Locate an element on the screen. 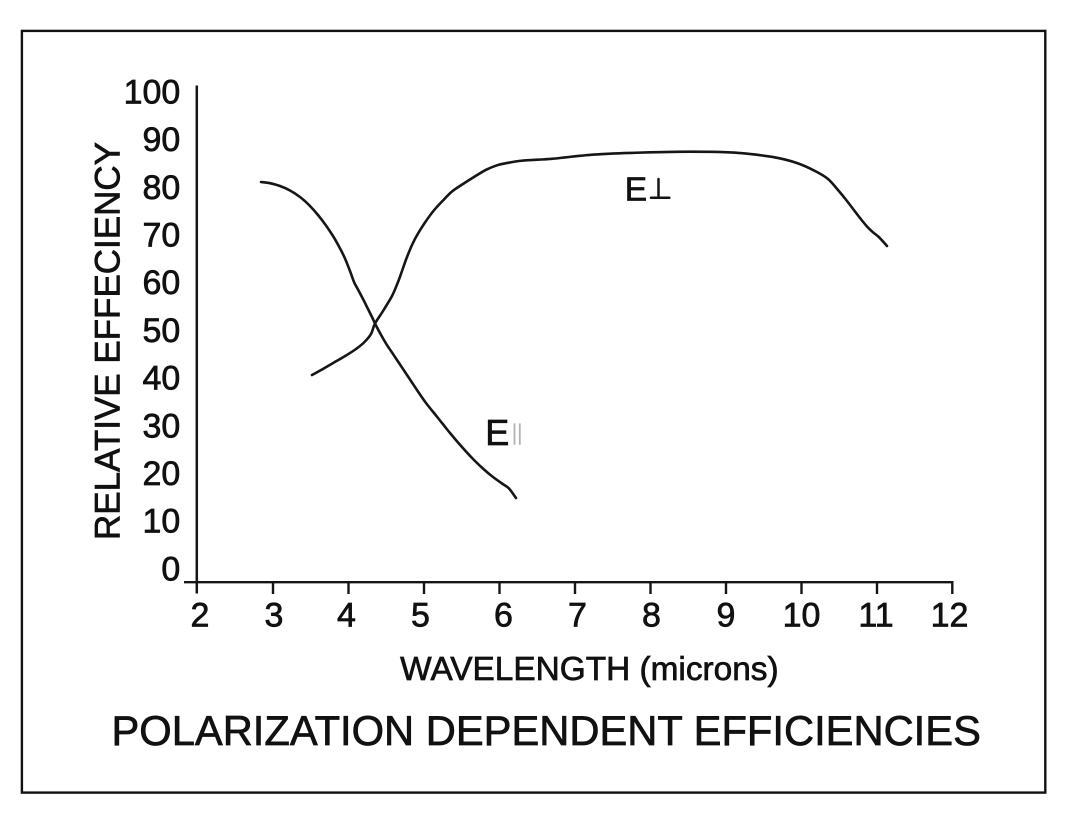  svg-text: 8 is located at coordinates (651, 616).